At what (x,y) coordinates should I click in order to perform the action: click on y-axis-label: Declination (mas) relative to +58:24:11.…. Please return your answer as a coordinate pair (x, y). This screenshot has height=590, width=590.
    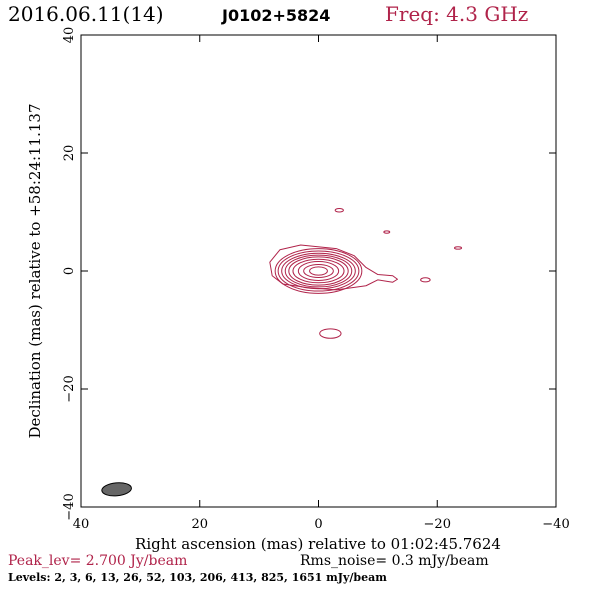
    Looking at the image, I should click on (35, 270).